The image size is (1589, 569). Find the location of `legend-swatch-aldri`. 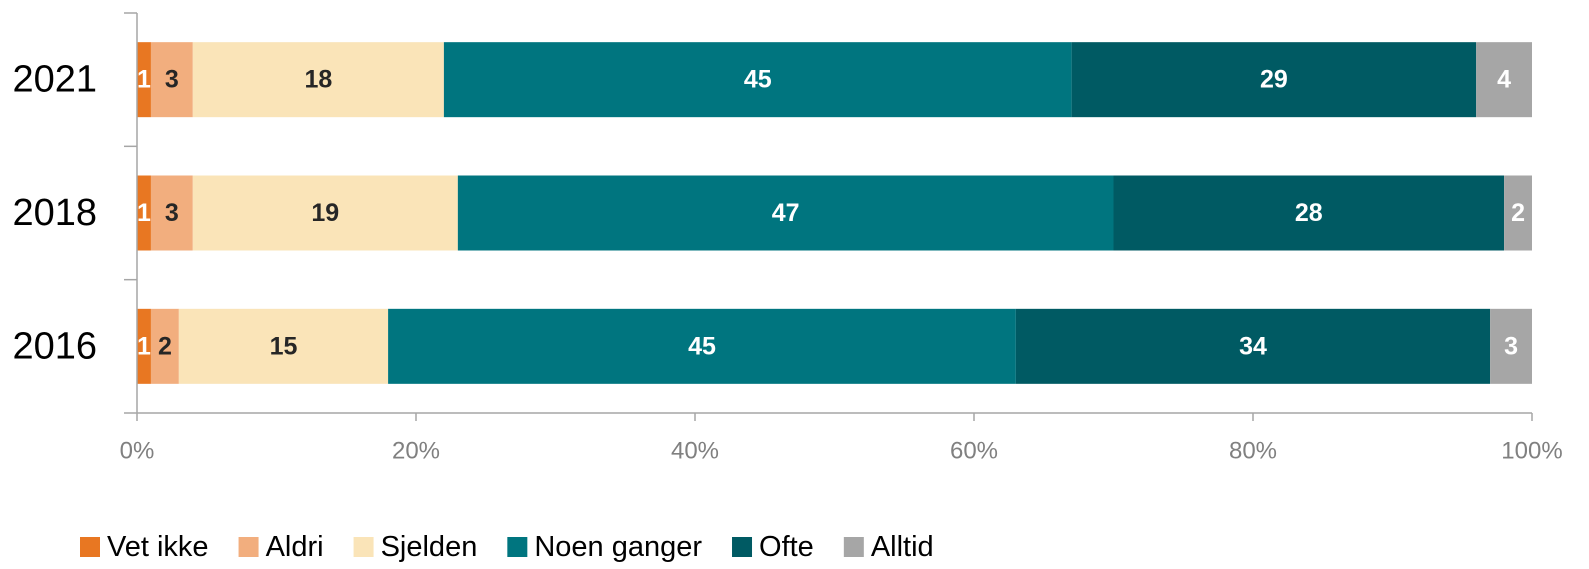

legend-swatch-aldri is located at coordinates (248, 547).